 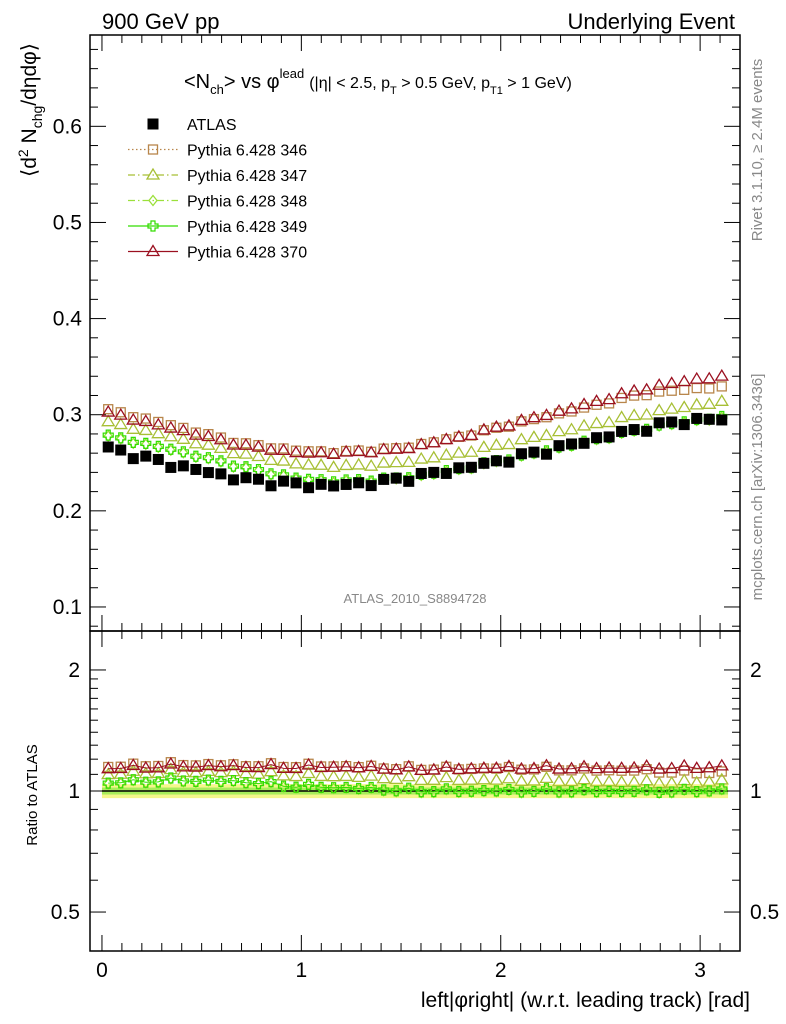 What do you see at coordinates (67, 126) in the screenshot?
I see `top-y-tick-label: 0.6` at bounding box center [67, 126].